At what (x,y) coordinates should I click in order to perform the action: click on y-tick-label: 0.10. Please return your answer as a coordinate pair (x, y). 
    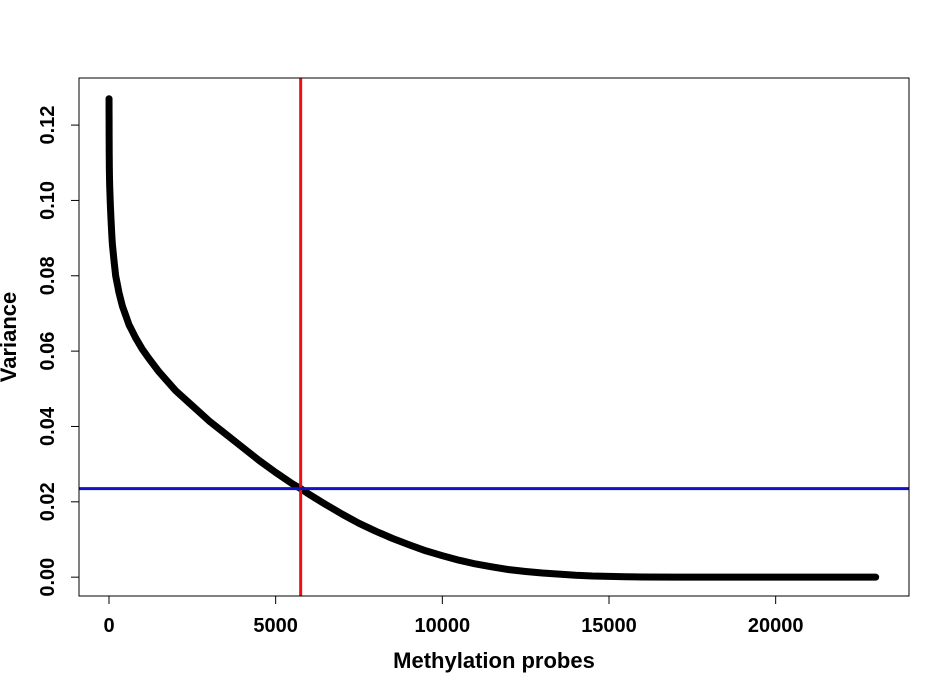
    Looking at the image, I should click on (48, 200).